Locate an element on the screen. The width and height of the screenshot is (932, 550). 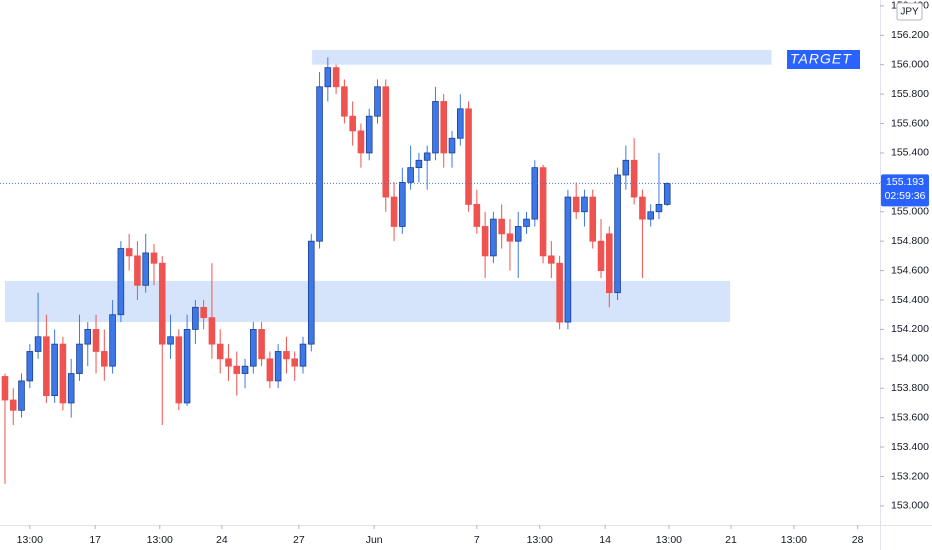
y-tick-label: 156.000 is located at coordinates (910, 64).